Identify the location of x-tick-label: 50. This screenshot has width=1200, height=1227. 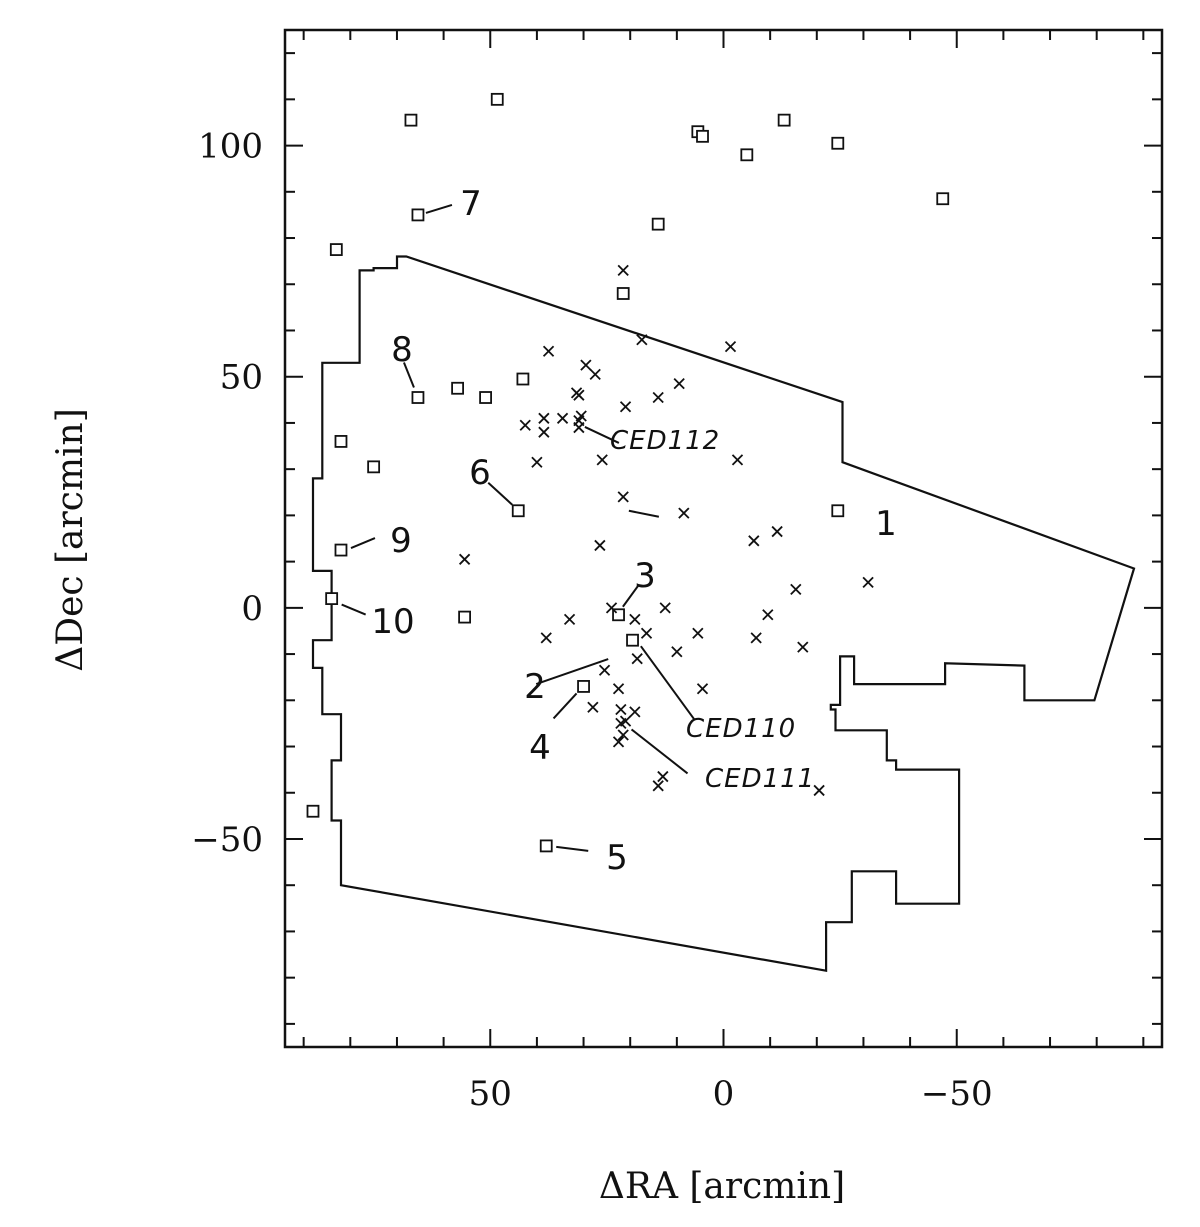
(490, 1094).